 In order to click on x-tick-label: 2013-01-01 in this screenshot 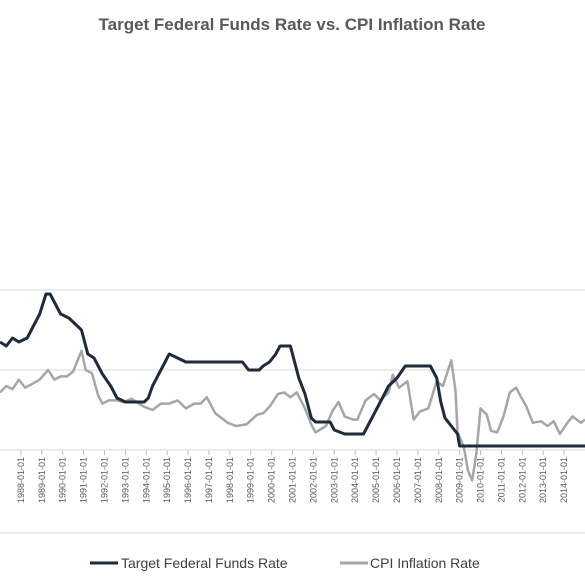, I will do `click(543, 480)`.